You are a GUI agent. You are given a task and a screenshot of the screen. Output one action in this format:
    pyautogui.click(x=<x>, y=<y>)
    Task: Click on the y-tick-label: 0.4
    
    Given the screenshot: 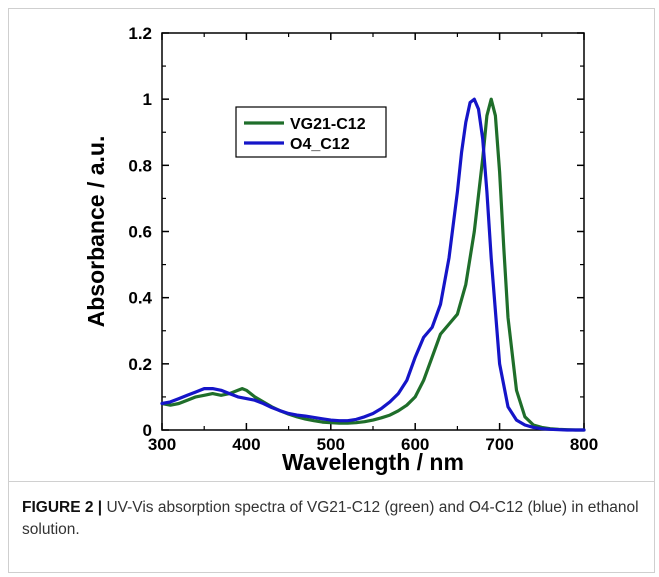 What is the action you would take?
    pyautogui.click(x=140, y=298)
    